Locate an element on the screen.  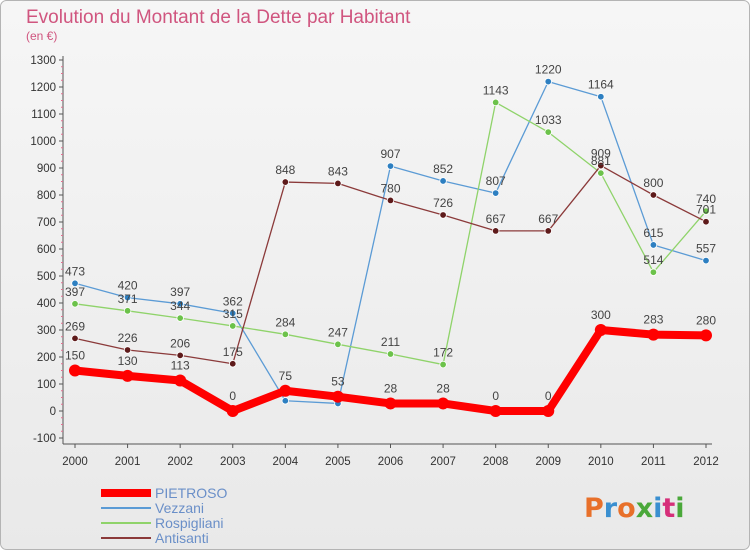
y-tick-label: 400 is located at coordinates (46, 304).